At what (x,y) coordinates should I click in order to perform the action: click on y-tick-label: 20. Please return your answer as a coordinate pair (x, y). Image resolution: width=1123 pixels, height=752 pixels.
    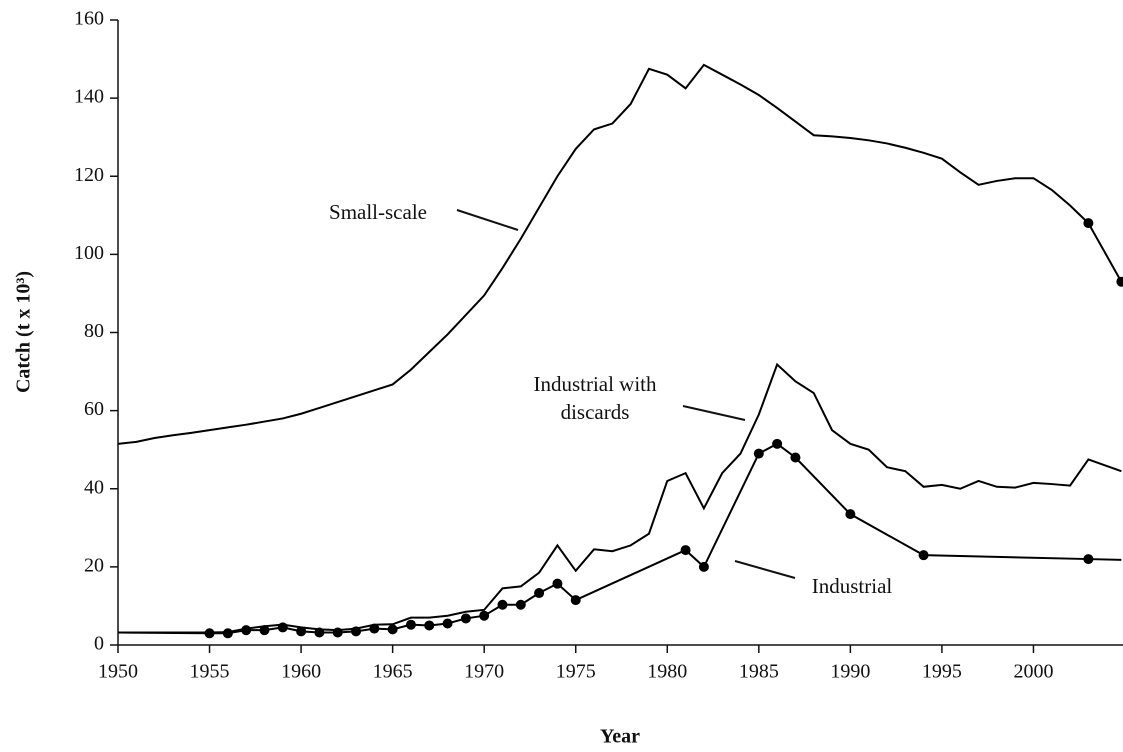
    Looking at the image, I should click on (94, 565).